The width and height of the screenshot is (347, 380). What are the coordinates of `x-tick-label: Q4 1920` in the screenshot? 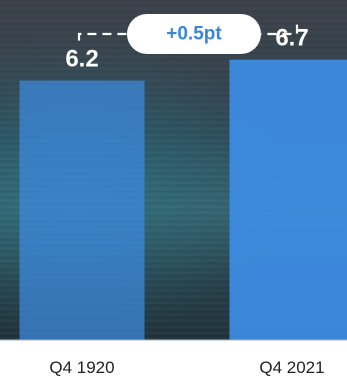 It's located at (81, 367).